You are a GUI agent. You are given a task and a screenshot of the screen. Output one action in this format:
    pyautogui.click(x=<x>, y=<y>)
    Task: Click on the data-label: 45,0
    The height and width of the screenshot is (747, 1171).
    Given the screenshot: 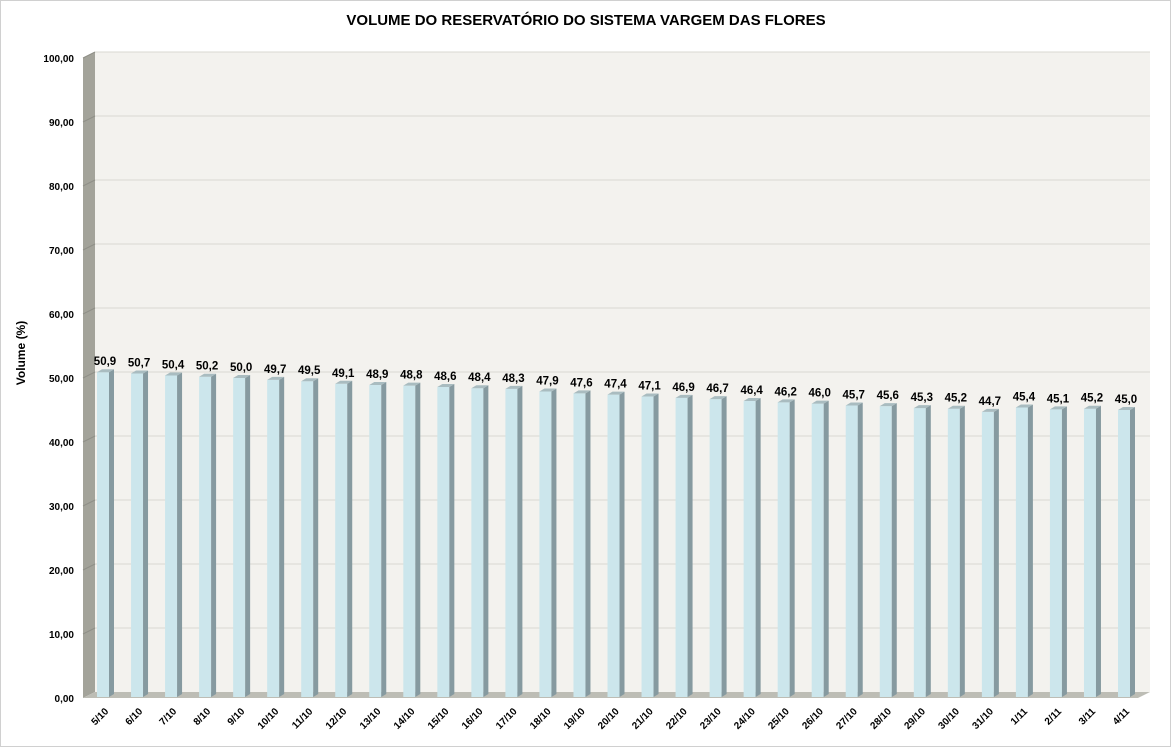 What is the action you would take?
    pyautogui.click(x=1126, y=400)
    